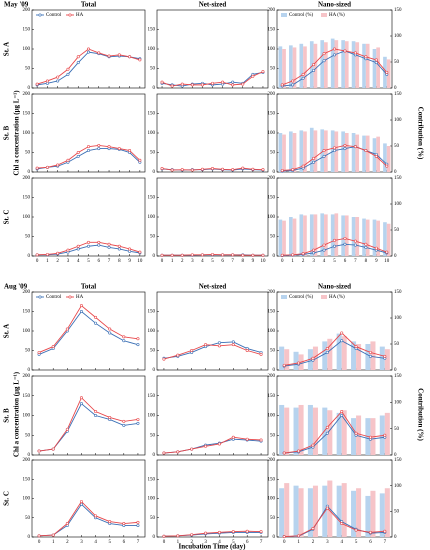 This screenshot has height=550, width=430. Describe the element at coordinates (27, 94) in the screenshot. I see `y-tick-label: 200` at that location.